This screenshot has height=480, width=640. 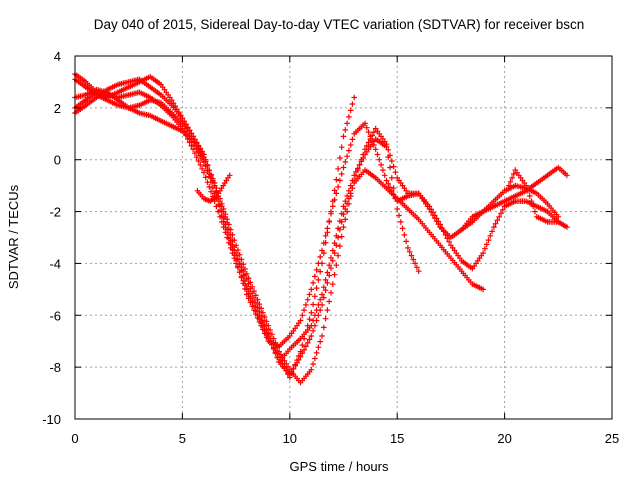 What do you see at coordinates (57, 108) in the screenshot?
I see `y-tick-label: 2` at bounding box center [57, 108].